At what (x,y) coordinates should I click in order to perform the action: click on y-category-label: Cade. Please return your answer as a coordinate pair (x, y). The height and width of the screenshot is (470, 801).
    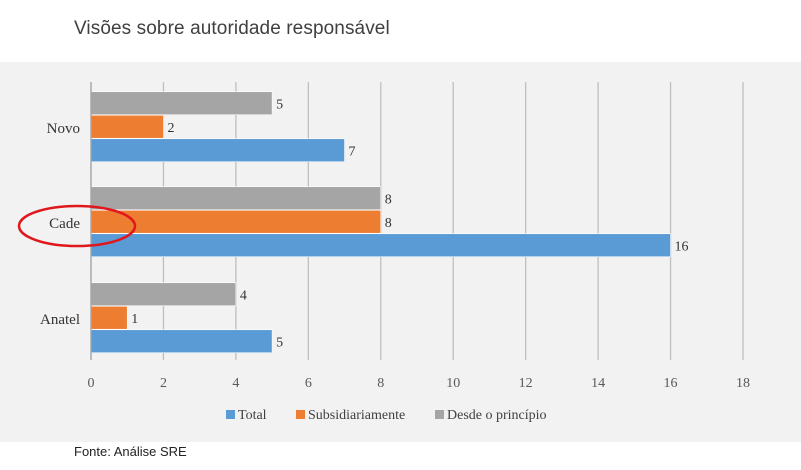
    Looking at the image, I should click on (64, 224).